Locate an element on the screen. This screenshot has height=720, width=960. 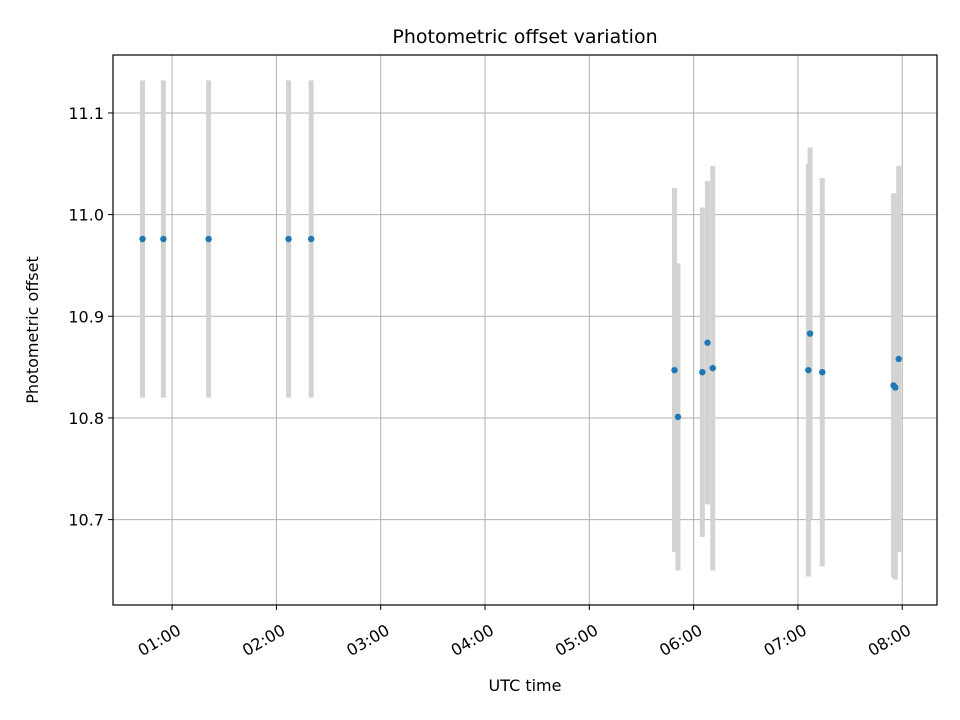
y-tick-label: 11.1 is located at coordinates (86, 113).